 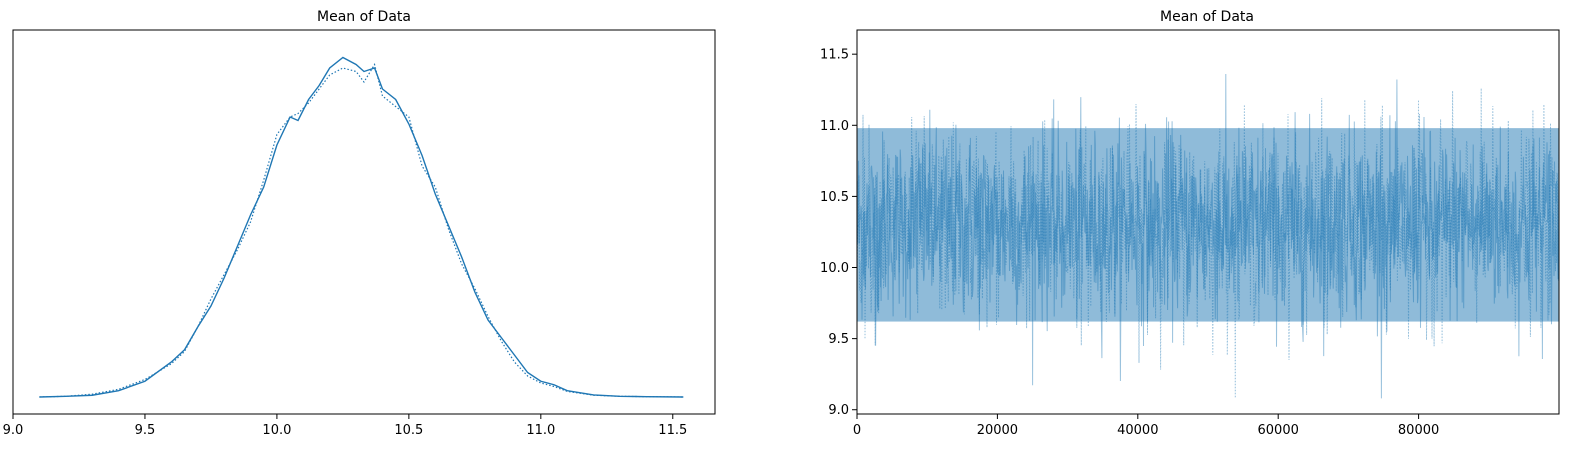 What do you see at coordinates (13, 430) in the screenshot?
I see `x-tick-label: 9.0` at bounding box center [13, 430].